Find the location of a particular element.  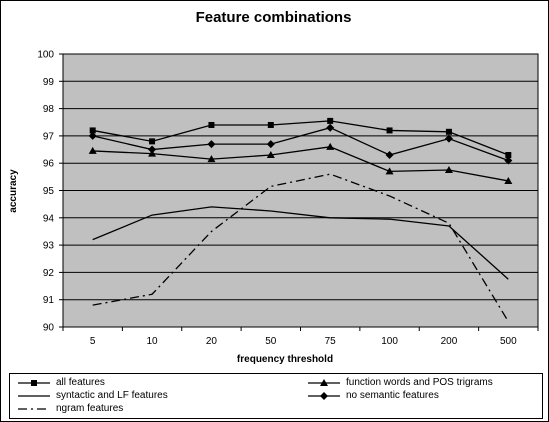

y-tick-label: 98 is located at coordinates (49, 109).